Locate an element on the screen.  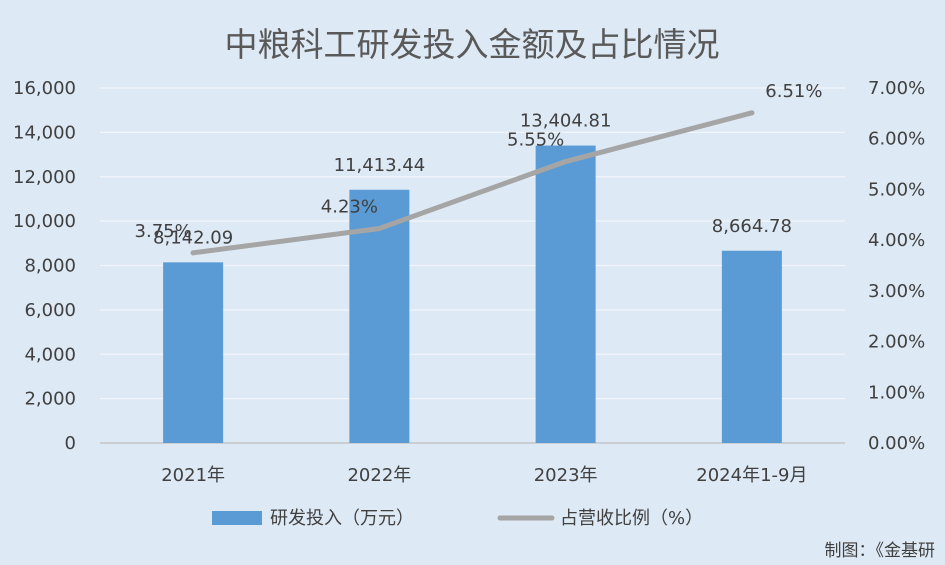
right-tick-label: 5.00% is located at coordinates (896, 189).